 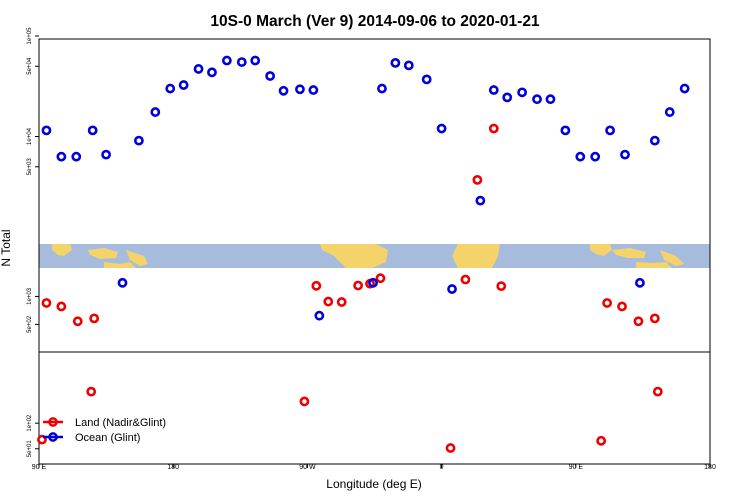 I want to click on x-tick-label: 90 W, so click(x=307, y=467).